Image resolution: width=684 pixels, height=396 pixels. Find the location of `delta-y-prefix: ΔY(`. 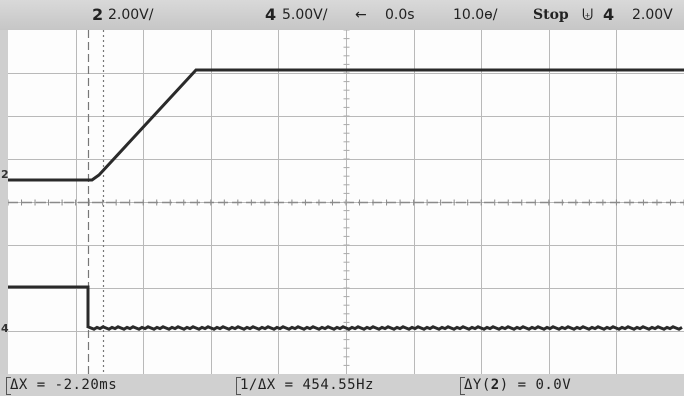

delta-y-prefix: ΔY( is located at coordinates (477, 385).